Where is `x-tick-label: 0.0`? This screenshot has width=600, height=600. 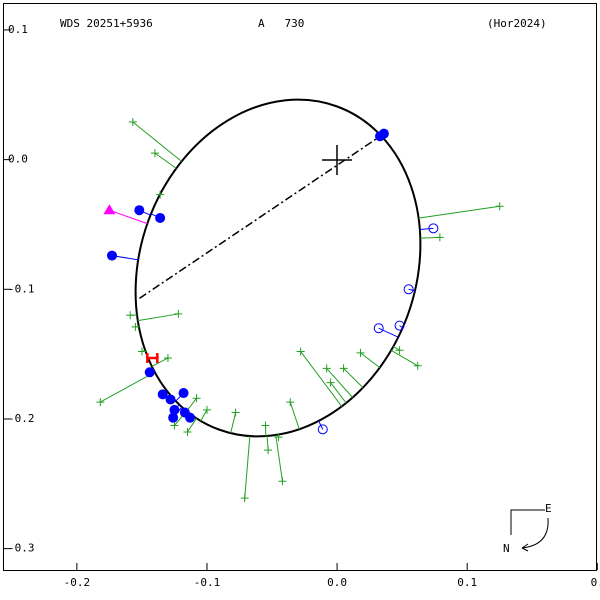 x-tick-label: 0.0 is located at coordinates (337, 582).